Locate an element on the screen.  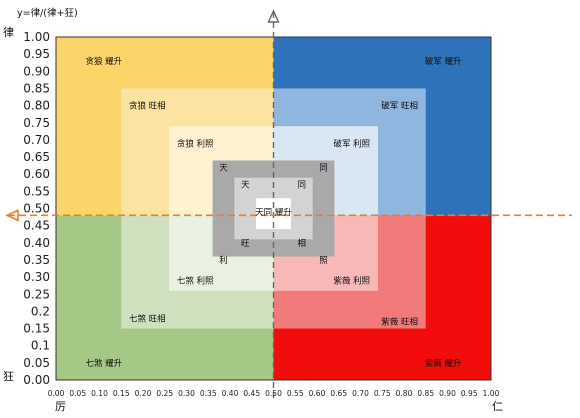
y-tick-label: 0.95 is located at coordinates (36, 54).